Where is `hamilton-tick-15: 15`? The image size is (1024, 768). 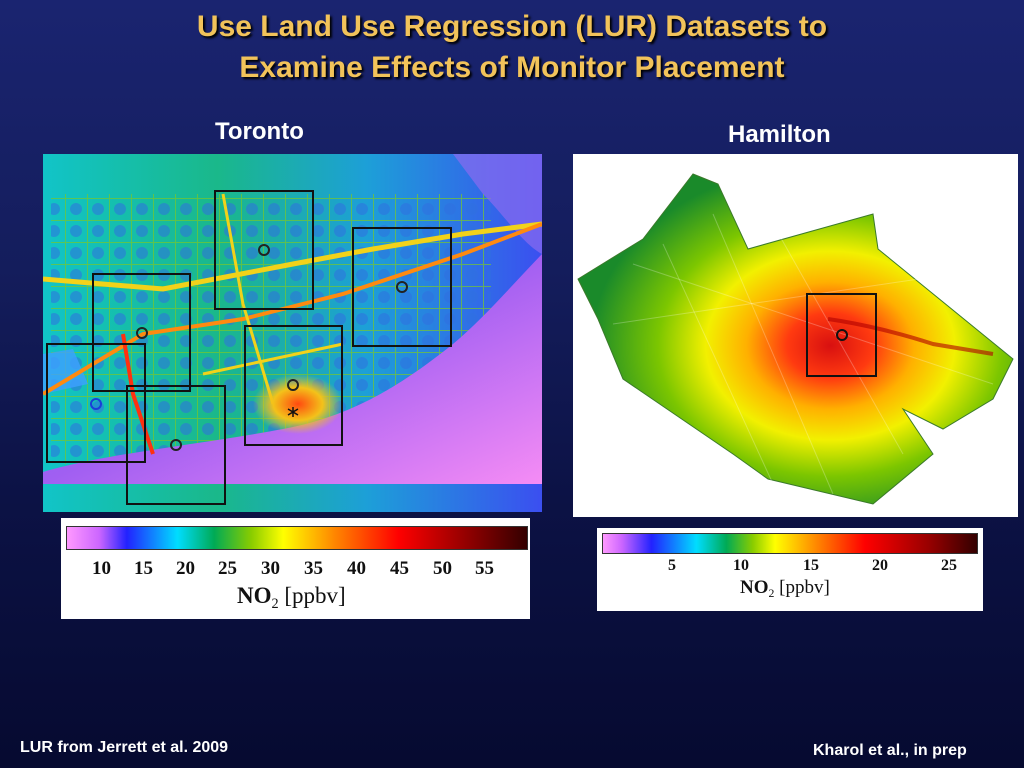 hamilton-tick-15: 15 is located at coordinates (811, 565).